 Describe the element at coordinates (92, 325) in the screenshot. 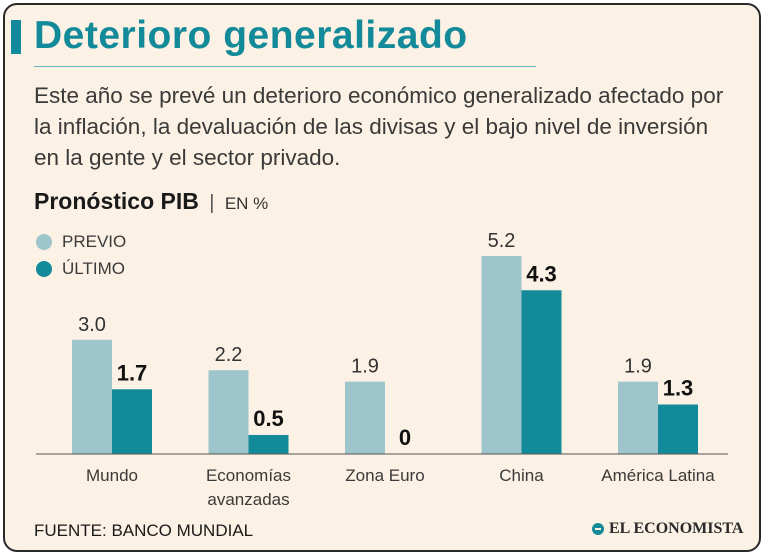

I see `data-label-previo-0: 3.0` at that location.